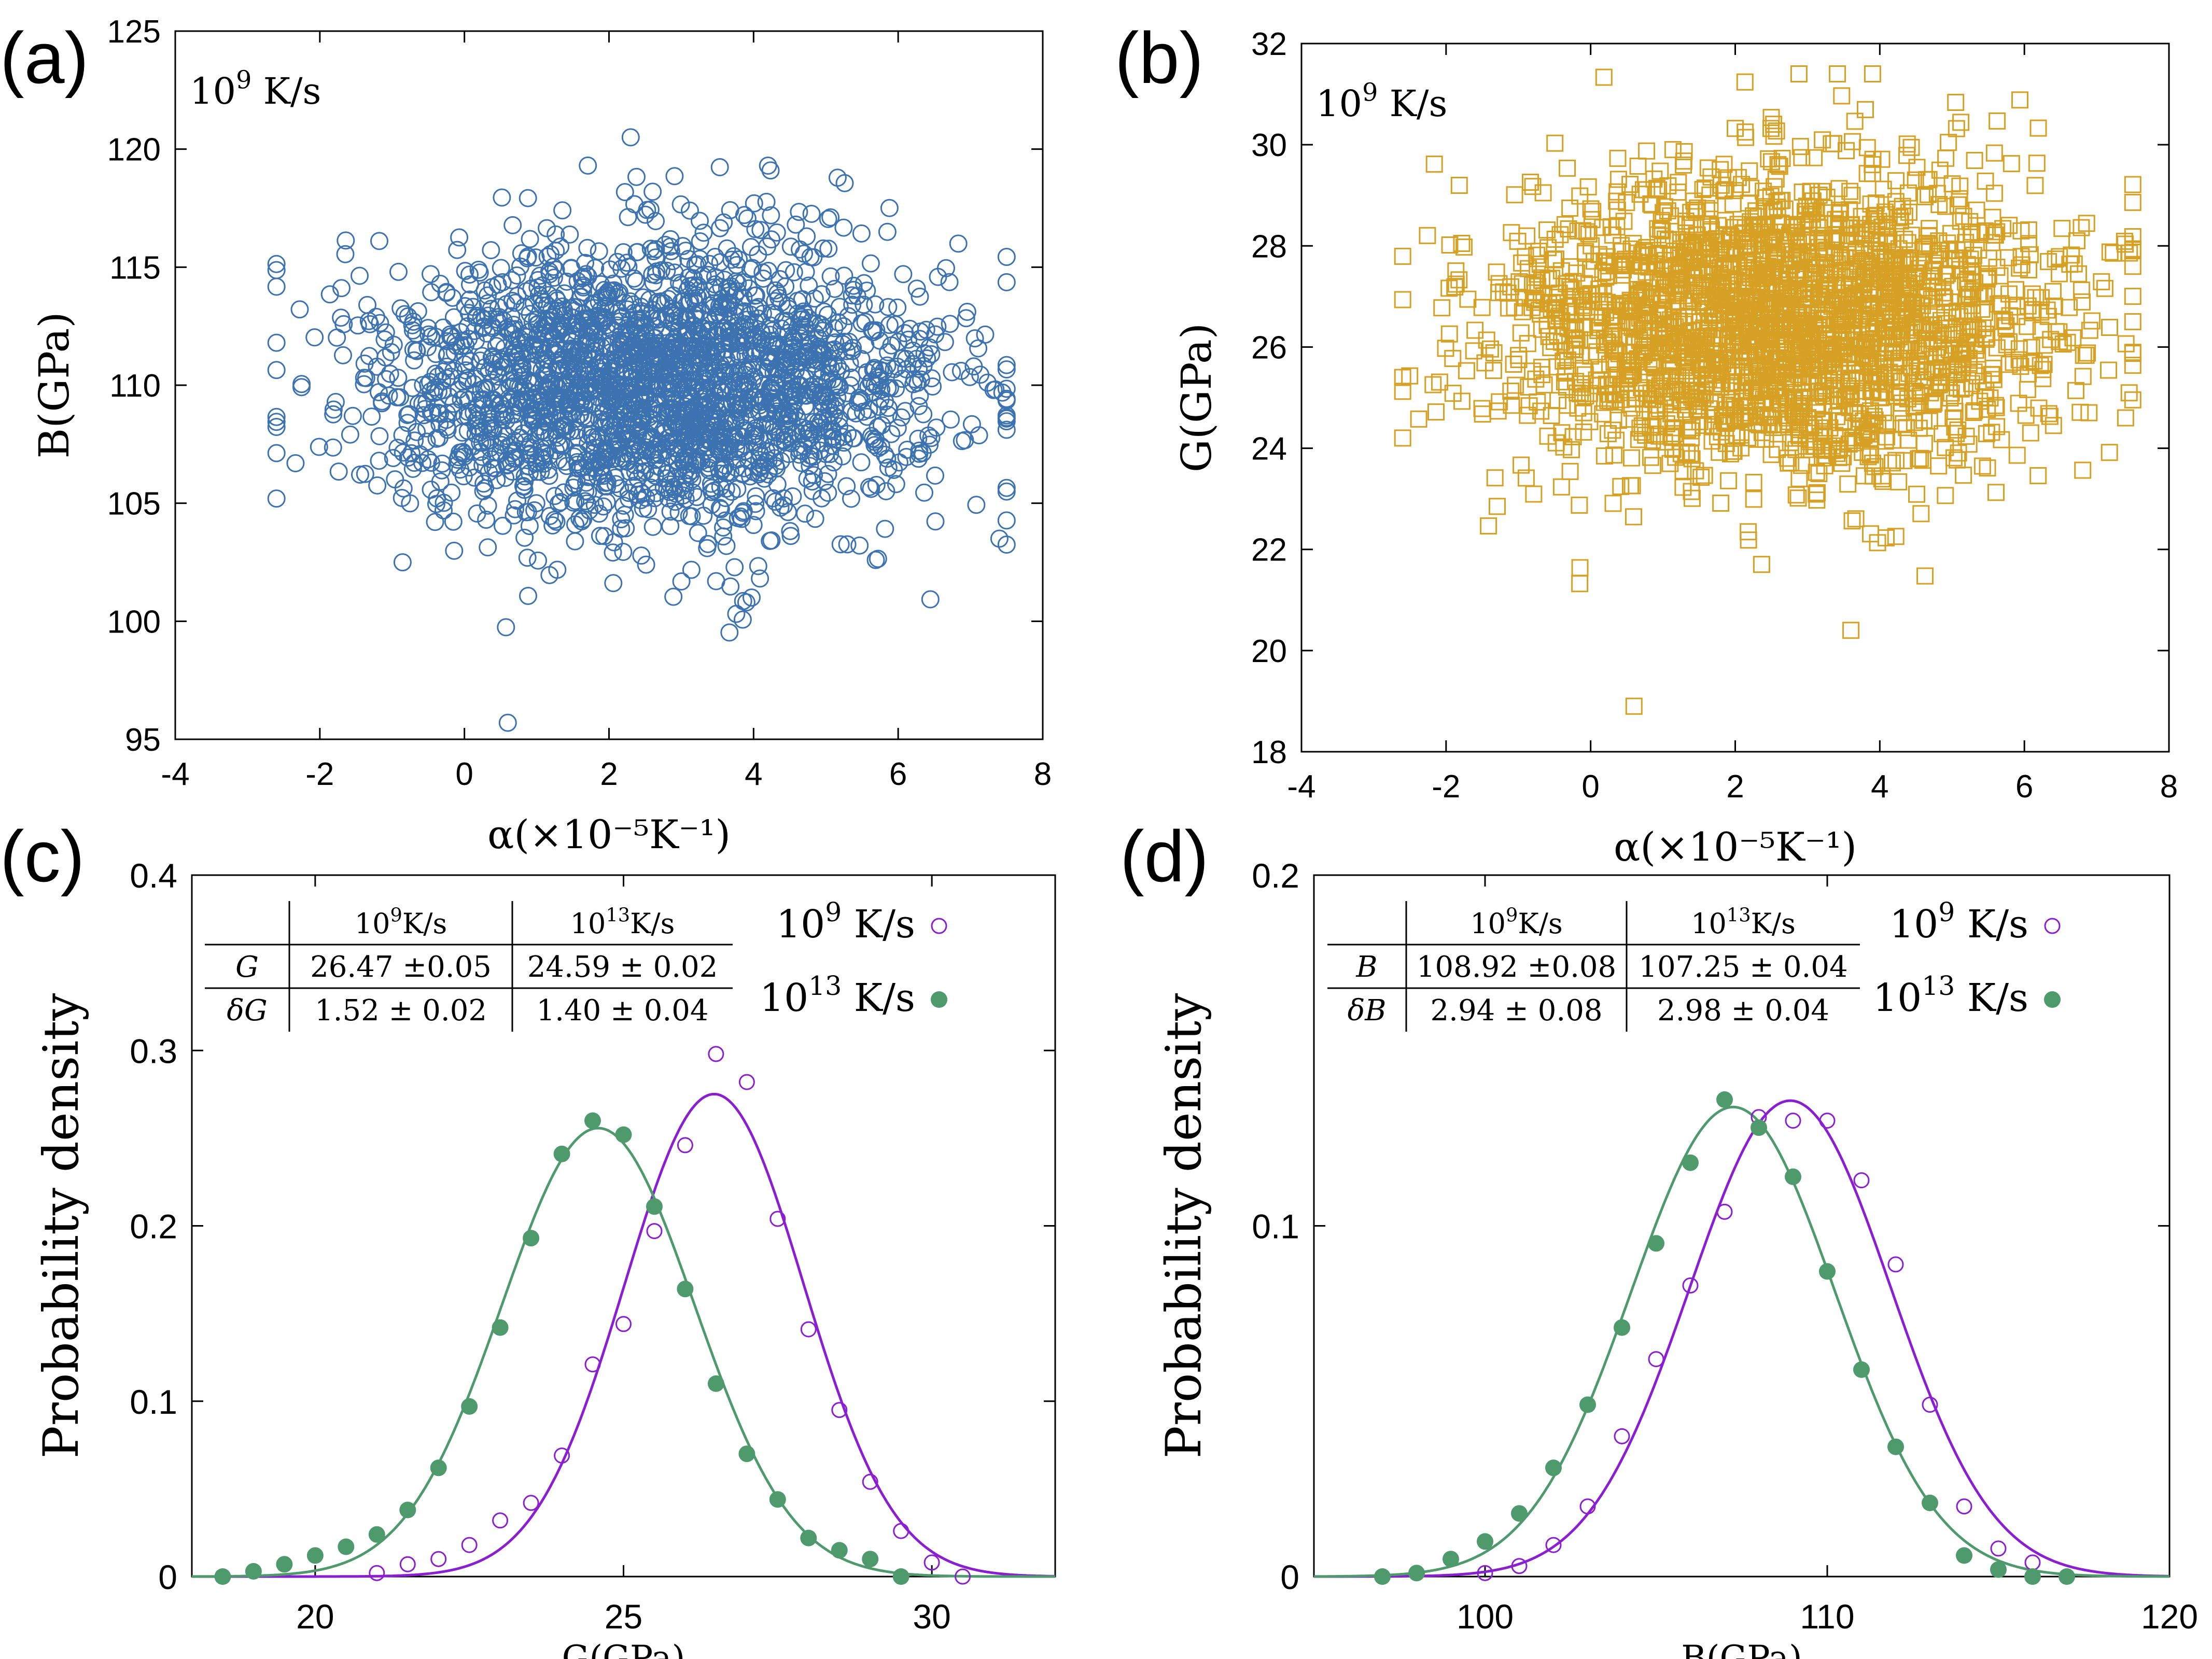 This screenshot has height=1659, width=2212. What do you see at coordinates (255, 89) in the screenshot?
I see `rate-annotation: 109 K/s` at bounding box center [255, 89].